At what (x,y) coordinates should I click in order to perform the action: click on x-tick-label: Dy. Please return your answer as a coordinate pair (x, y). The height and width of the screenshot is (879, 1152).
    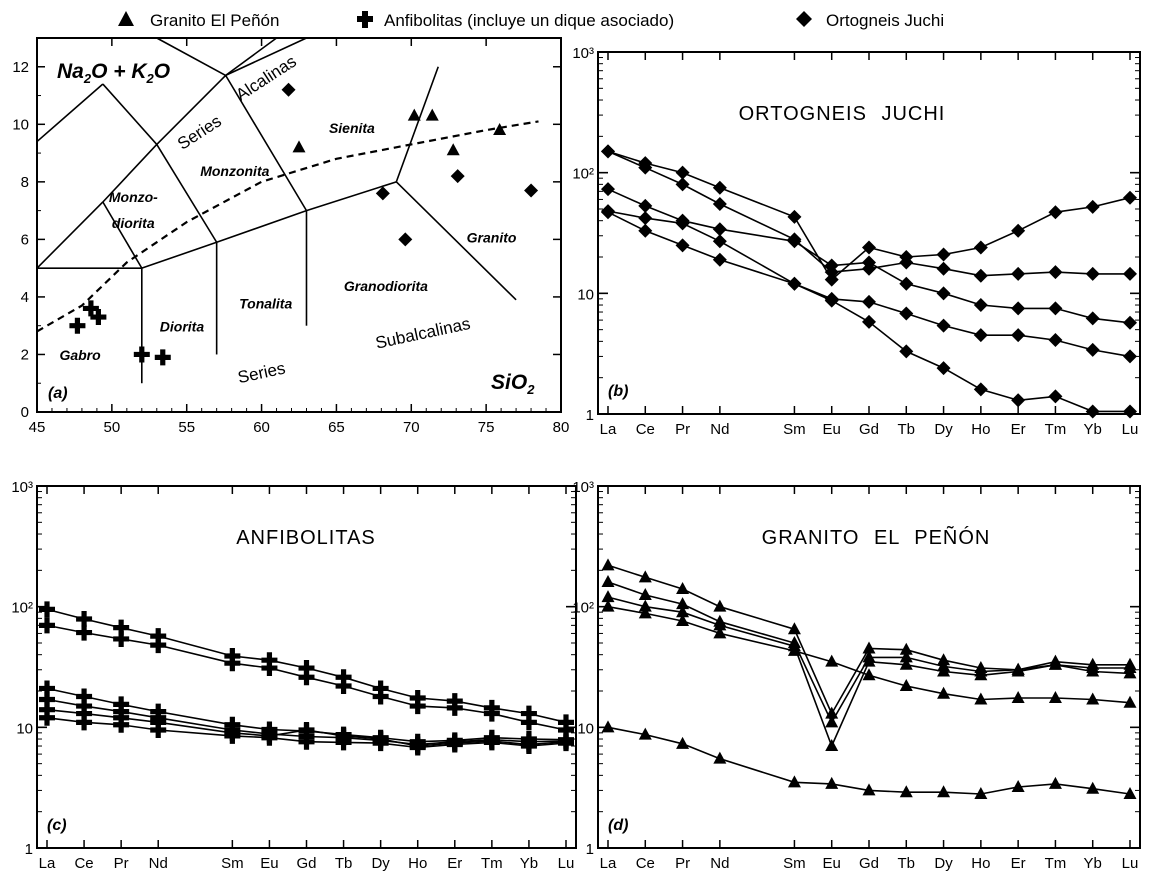
    Looking at the image, I should click on (380, 863).